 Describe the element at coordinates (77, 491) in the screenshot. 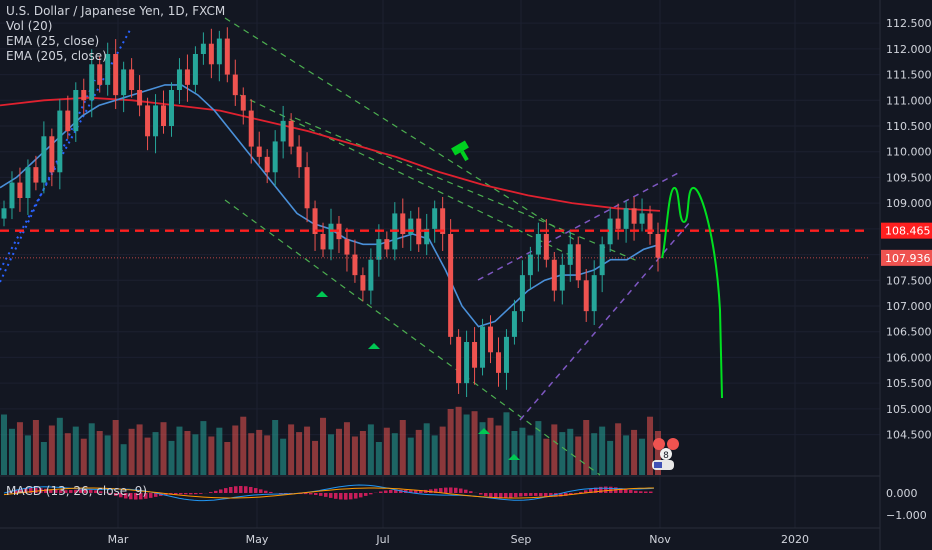

I see `macd-label: MACD (13, 26, close, 9)` at that location.